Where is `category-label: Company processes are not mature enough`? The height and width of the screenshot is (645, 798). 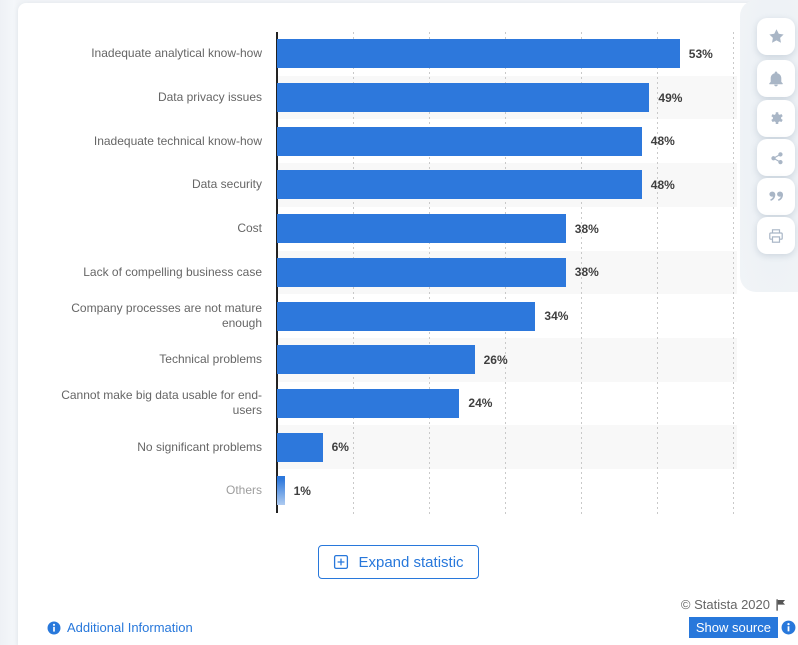
category-label: Company processes are not mature enough is located at coordinates (166, 316).